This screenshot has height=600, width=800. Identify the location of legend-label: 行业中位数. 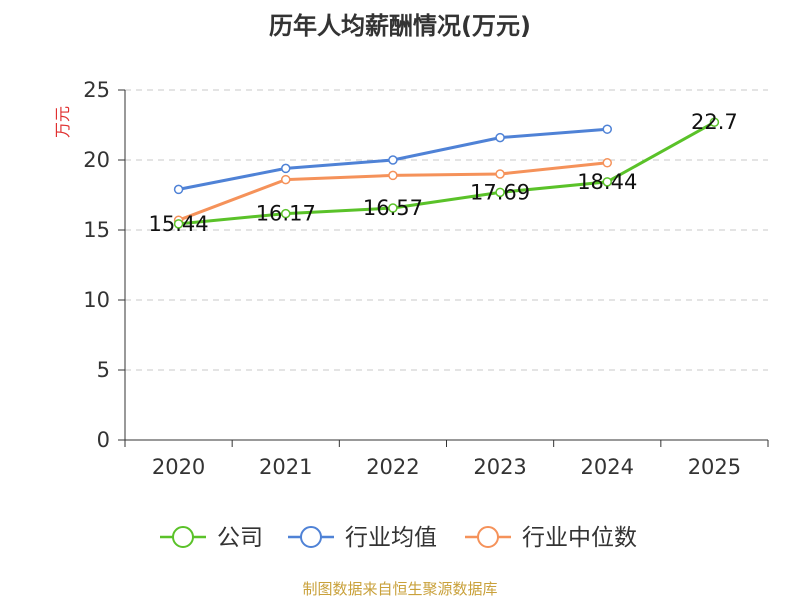
(579, 538).